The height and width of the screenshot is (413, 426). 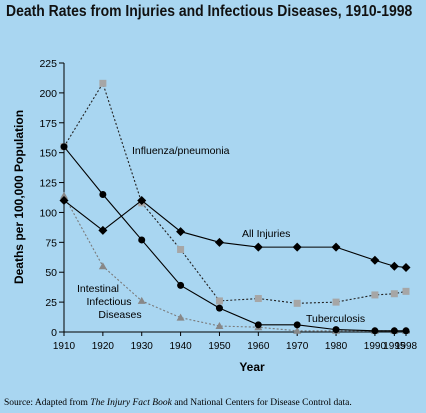 I want to click on series-line-all-injuries, so click(x=235, y=233).